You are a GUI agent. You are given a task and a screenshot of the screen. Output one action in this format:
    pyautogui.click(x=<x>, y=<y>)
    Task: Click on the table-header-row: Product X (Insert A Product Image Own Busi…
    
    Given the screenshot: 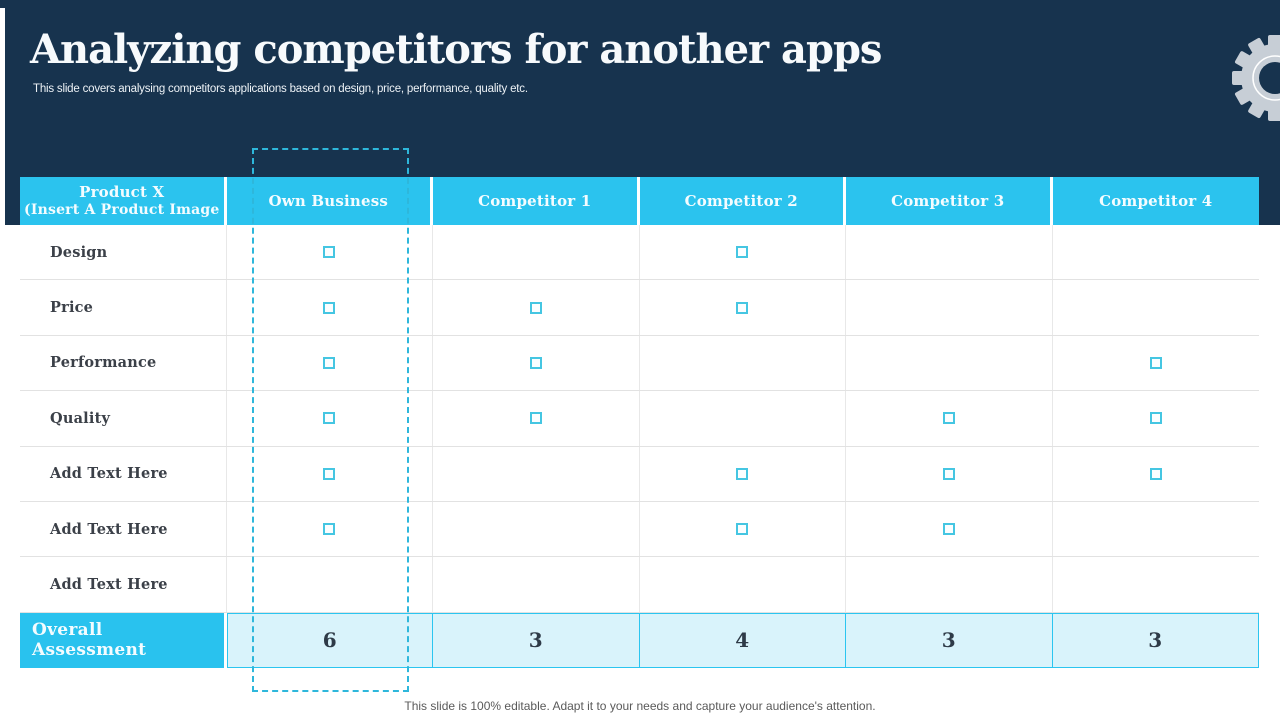 What is the action you would take?
    pyautogui.click(x=639, y=201)
    